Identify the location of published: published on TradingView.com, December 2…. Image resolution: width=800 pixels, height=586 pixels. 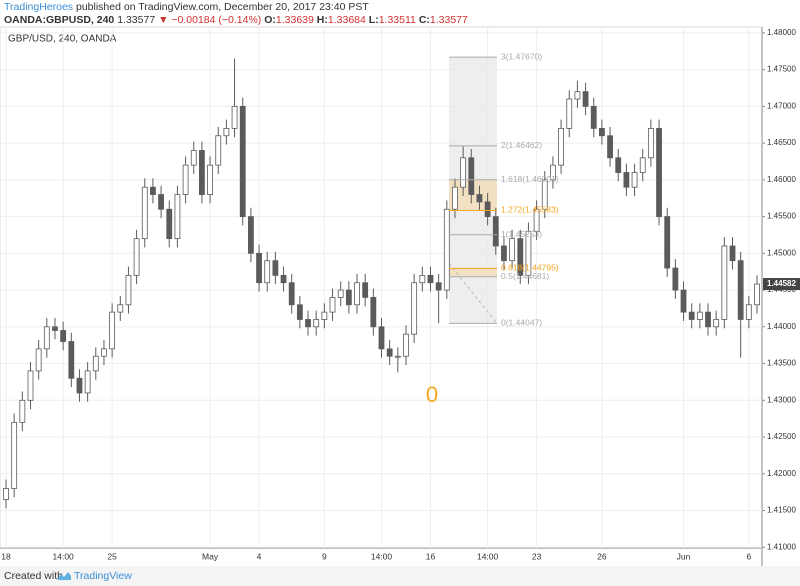
(222, 7).